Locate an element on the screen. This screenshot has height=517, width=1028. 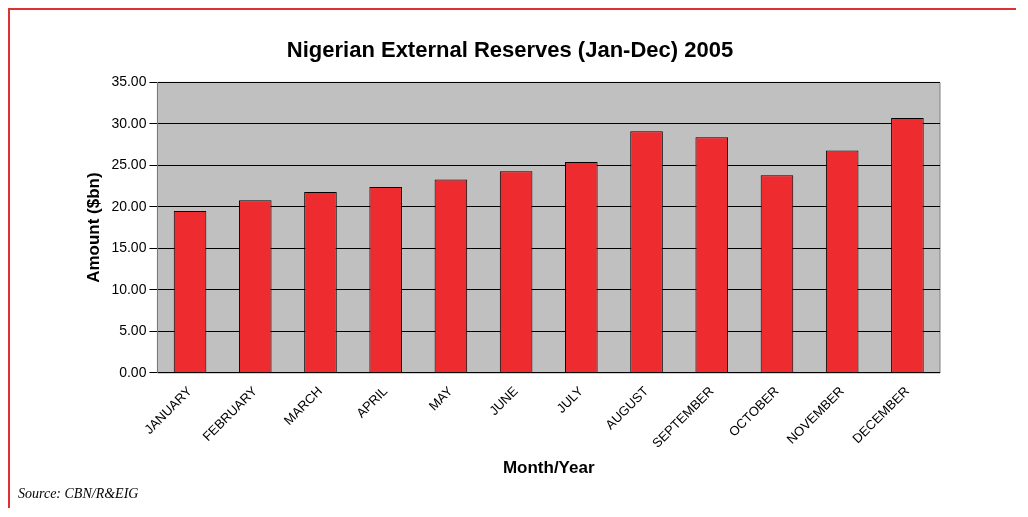
source-note: Source: CBN/R&EIG is located at coordinates (78, 494).